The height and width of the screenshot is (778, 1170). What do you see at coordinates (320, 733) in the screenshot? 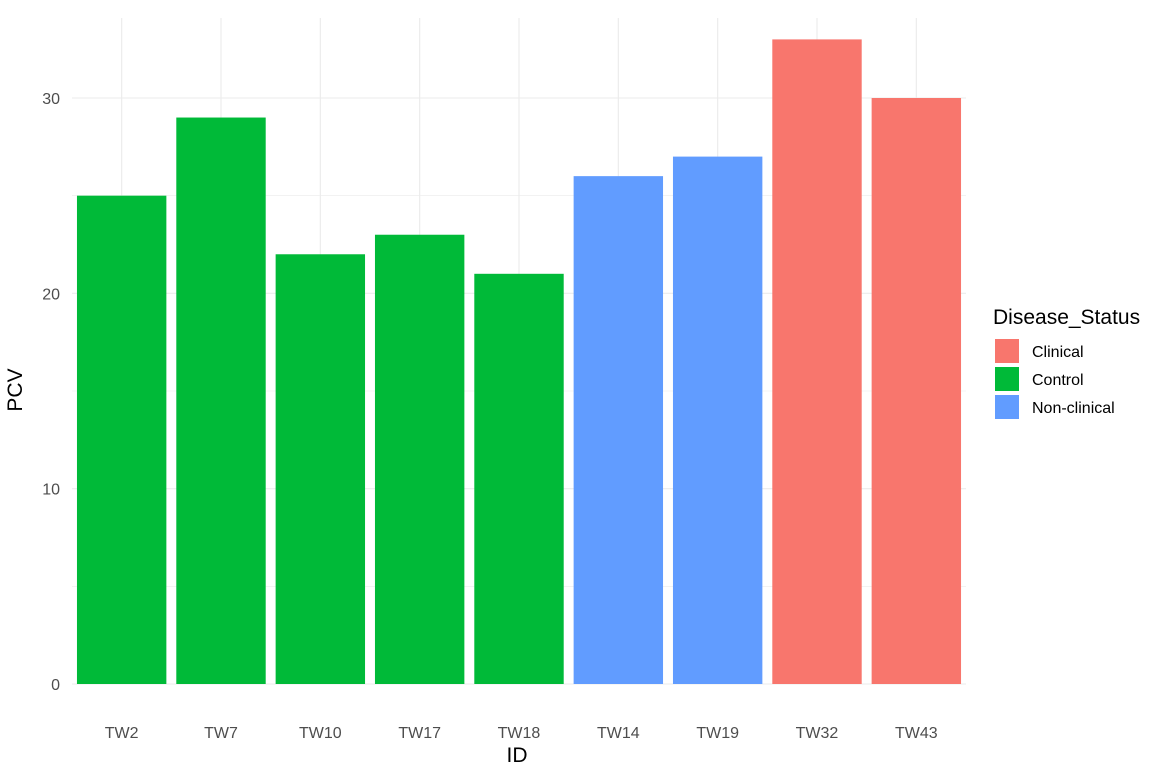
I see `x-tick-label: TW10` at bounding box center [320, 733].